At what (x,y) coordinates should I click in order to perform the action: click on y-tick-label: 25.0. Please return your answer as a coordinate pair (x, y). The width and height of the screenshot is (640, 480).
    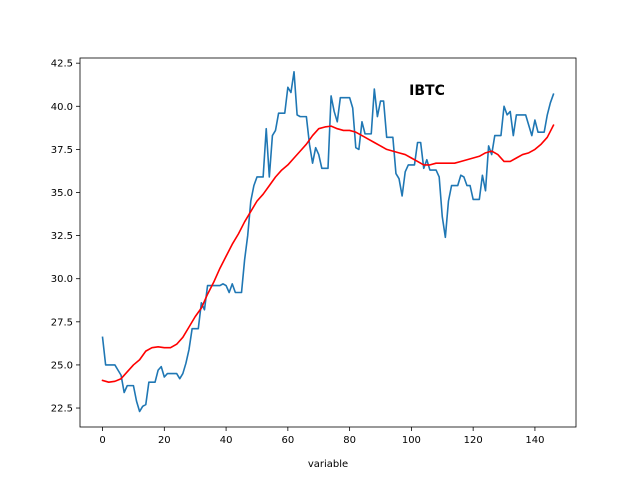
    Looking at the image, I should click on (62, 365).